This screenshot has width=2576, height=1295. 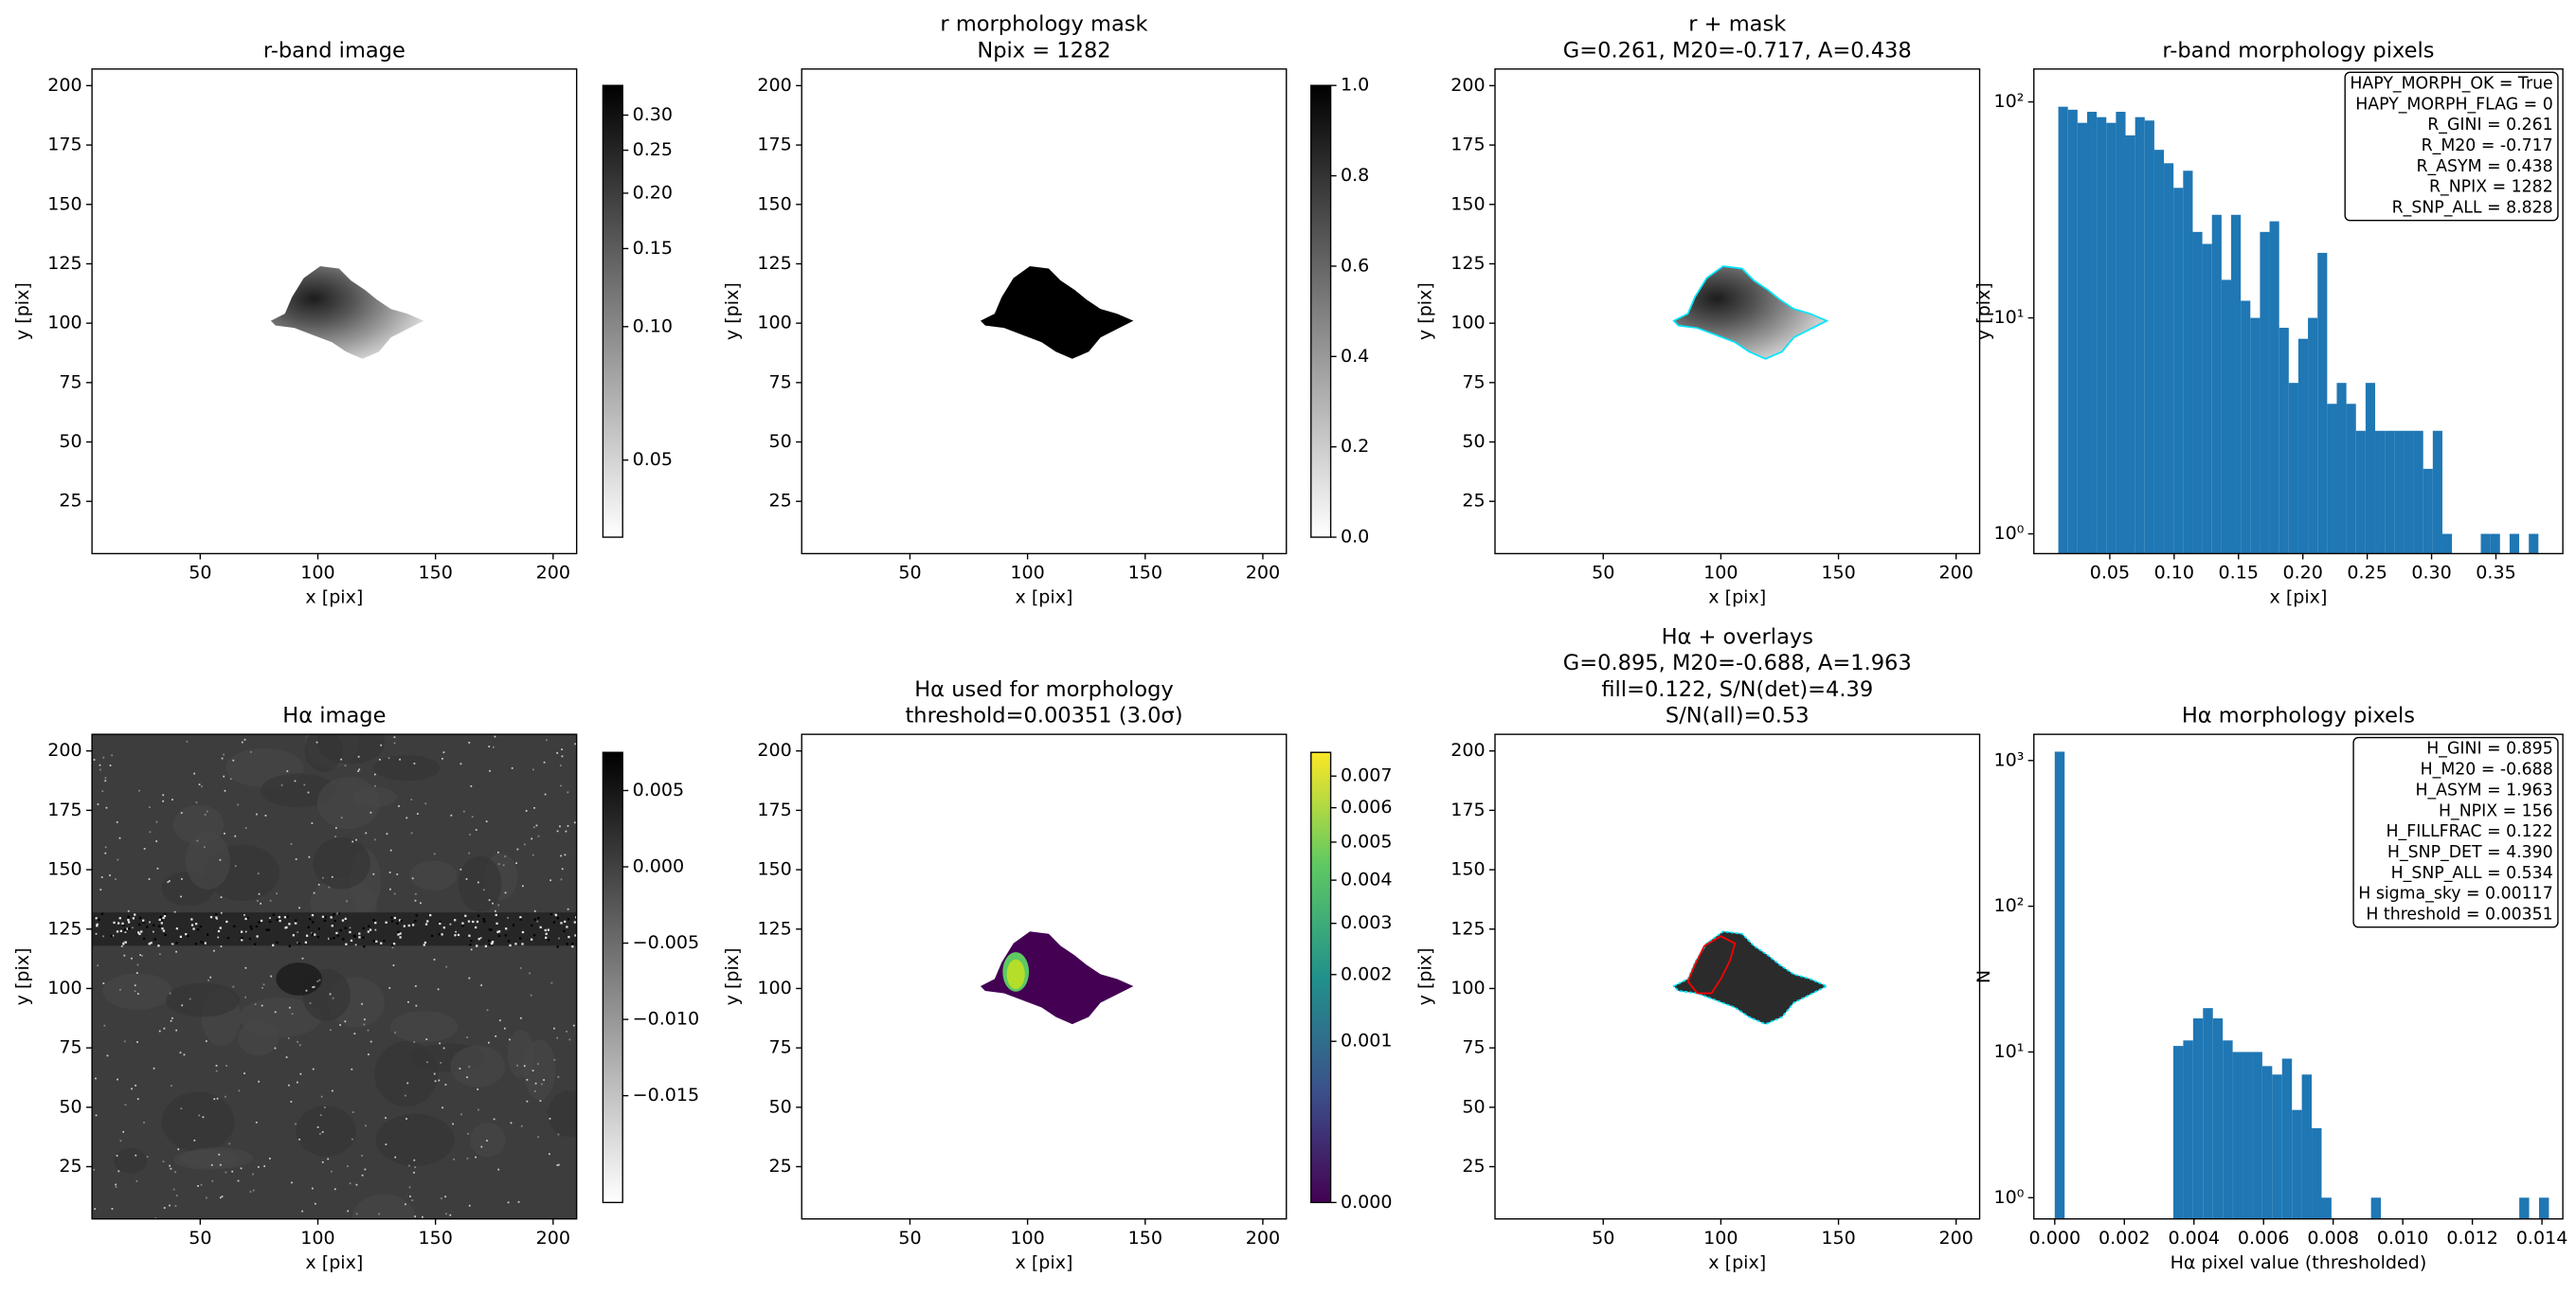 What do you see at coordinates (2298, 598) in the screenshot?
I see `x-axis-label: x [pix]` at bounding box center [2298, 598].